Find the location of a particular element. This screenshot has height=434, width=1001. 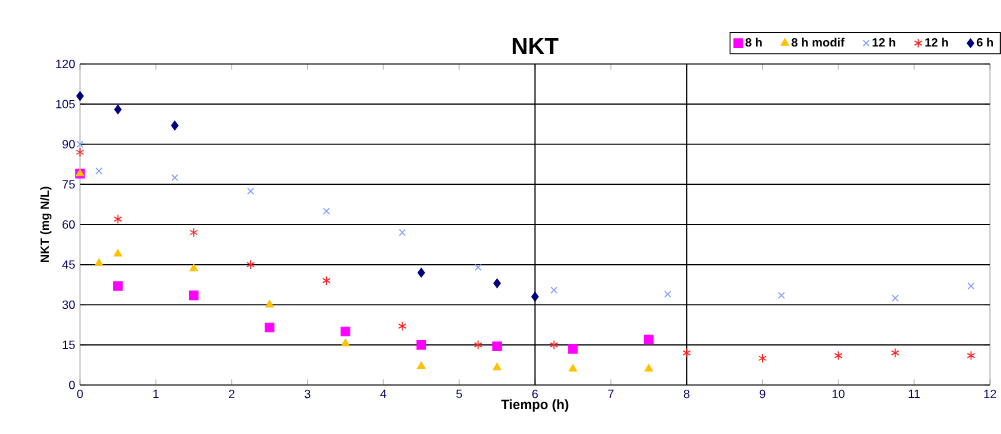

x-tick-label: 11 is located at coordinates (914, 393).